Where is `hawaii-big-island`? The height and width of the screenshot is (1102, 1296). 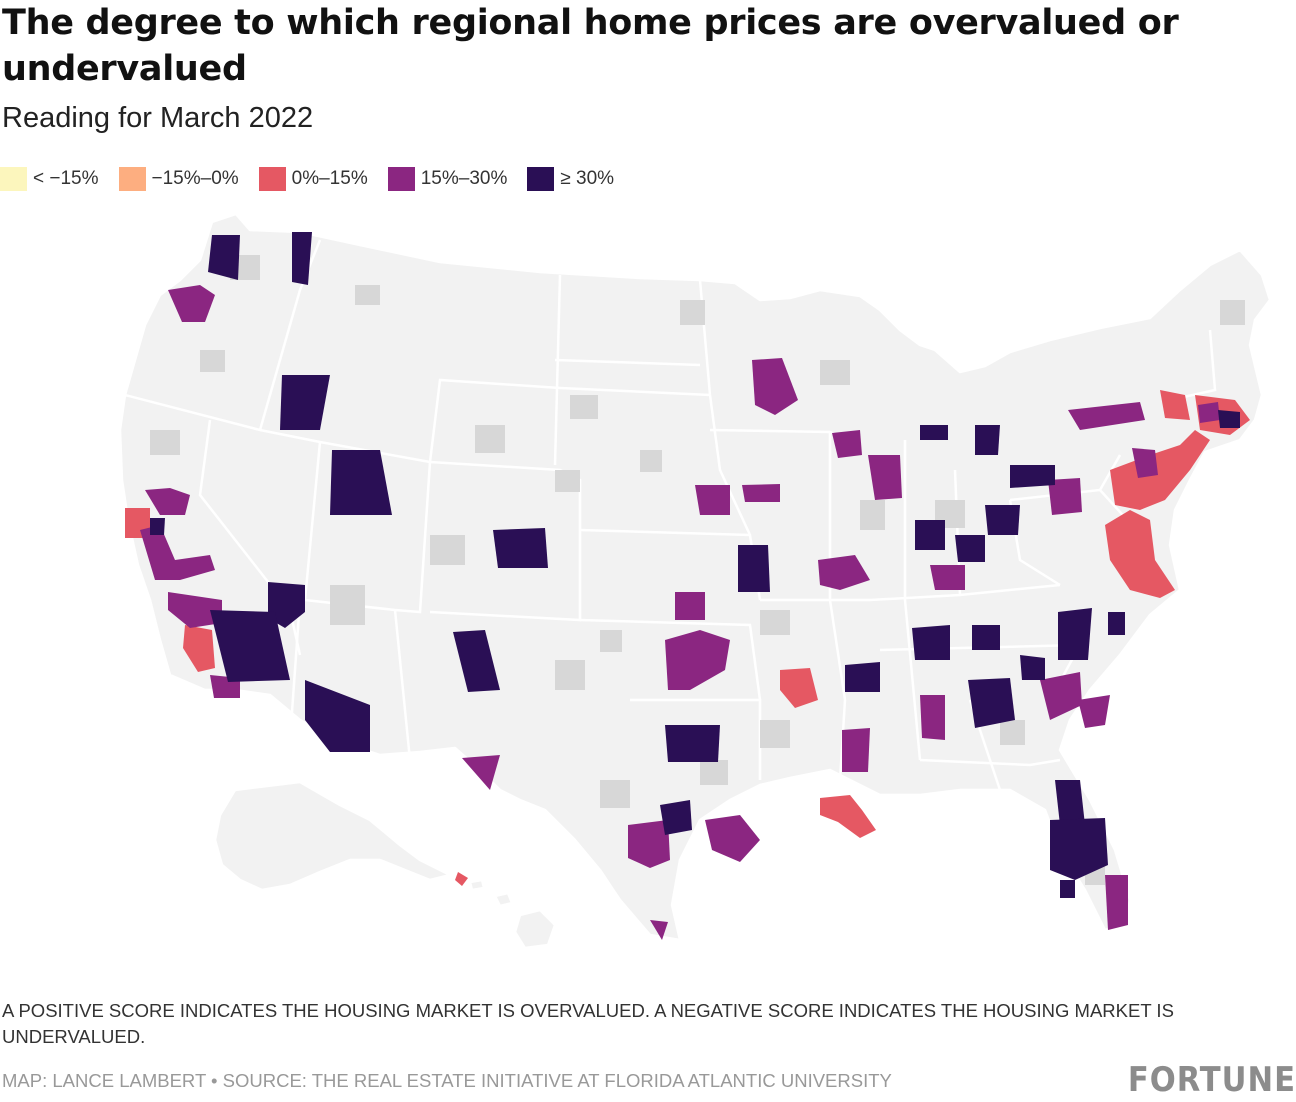
hawaii-big-island is located at coordinates (535, 929).